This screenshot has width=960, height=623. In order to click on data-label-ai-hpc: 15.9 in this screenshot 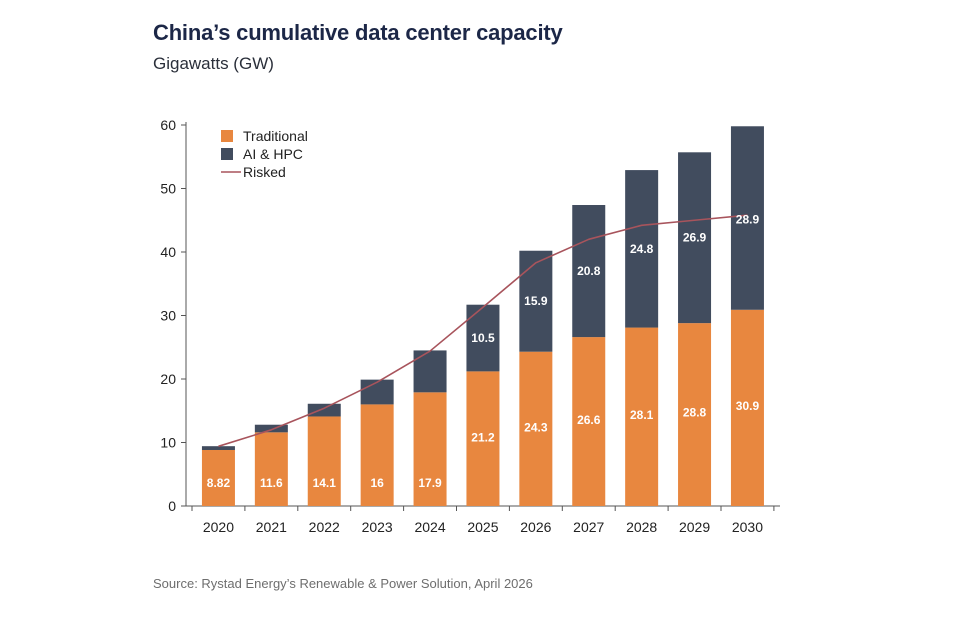, I will do `click(536, 301)`.